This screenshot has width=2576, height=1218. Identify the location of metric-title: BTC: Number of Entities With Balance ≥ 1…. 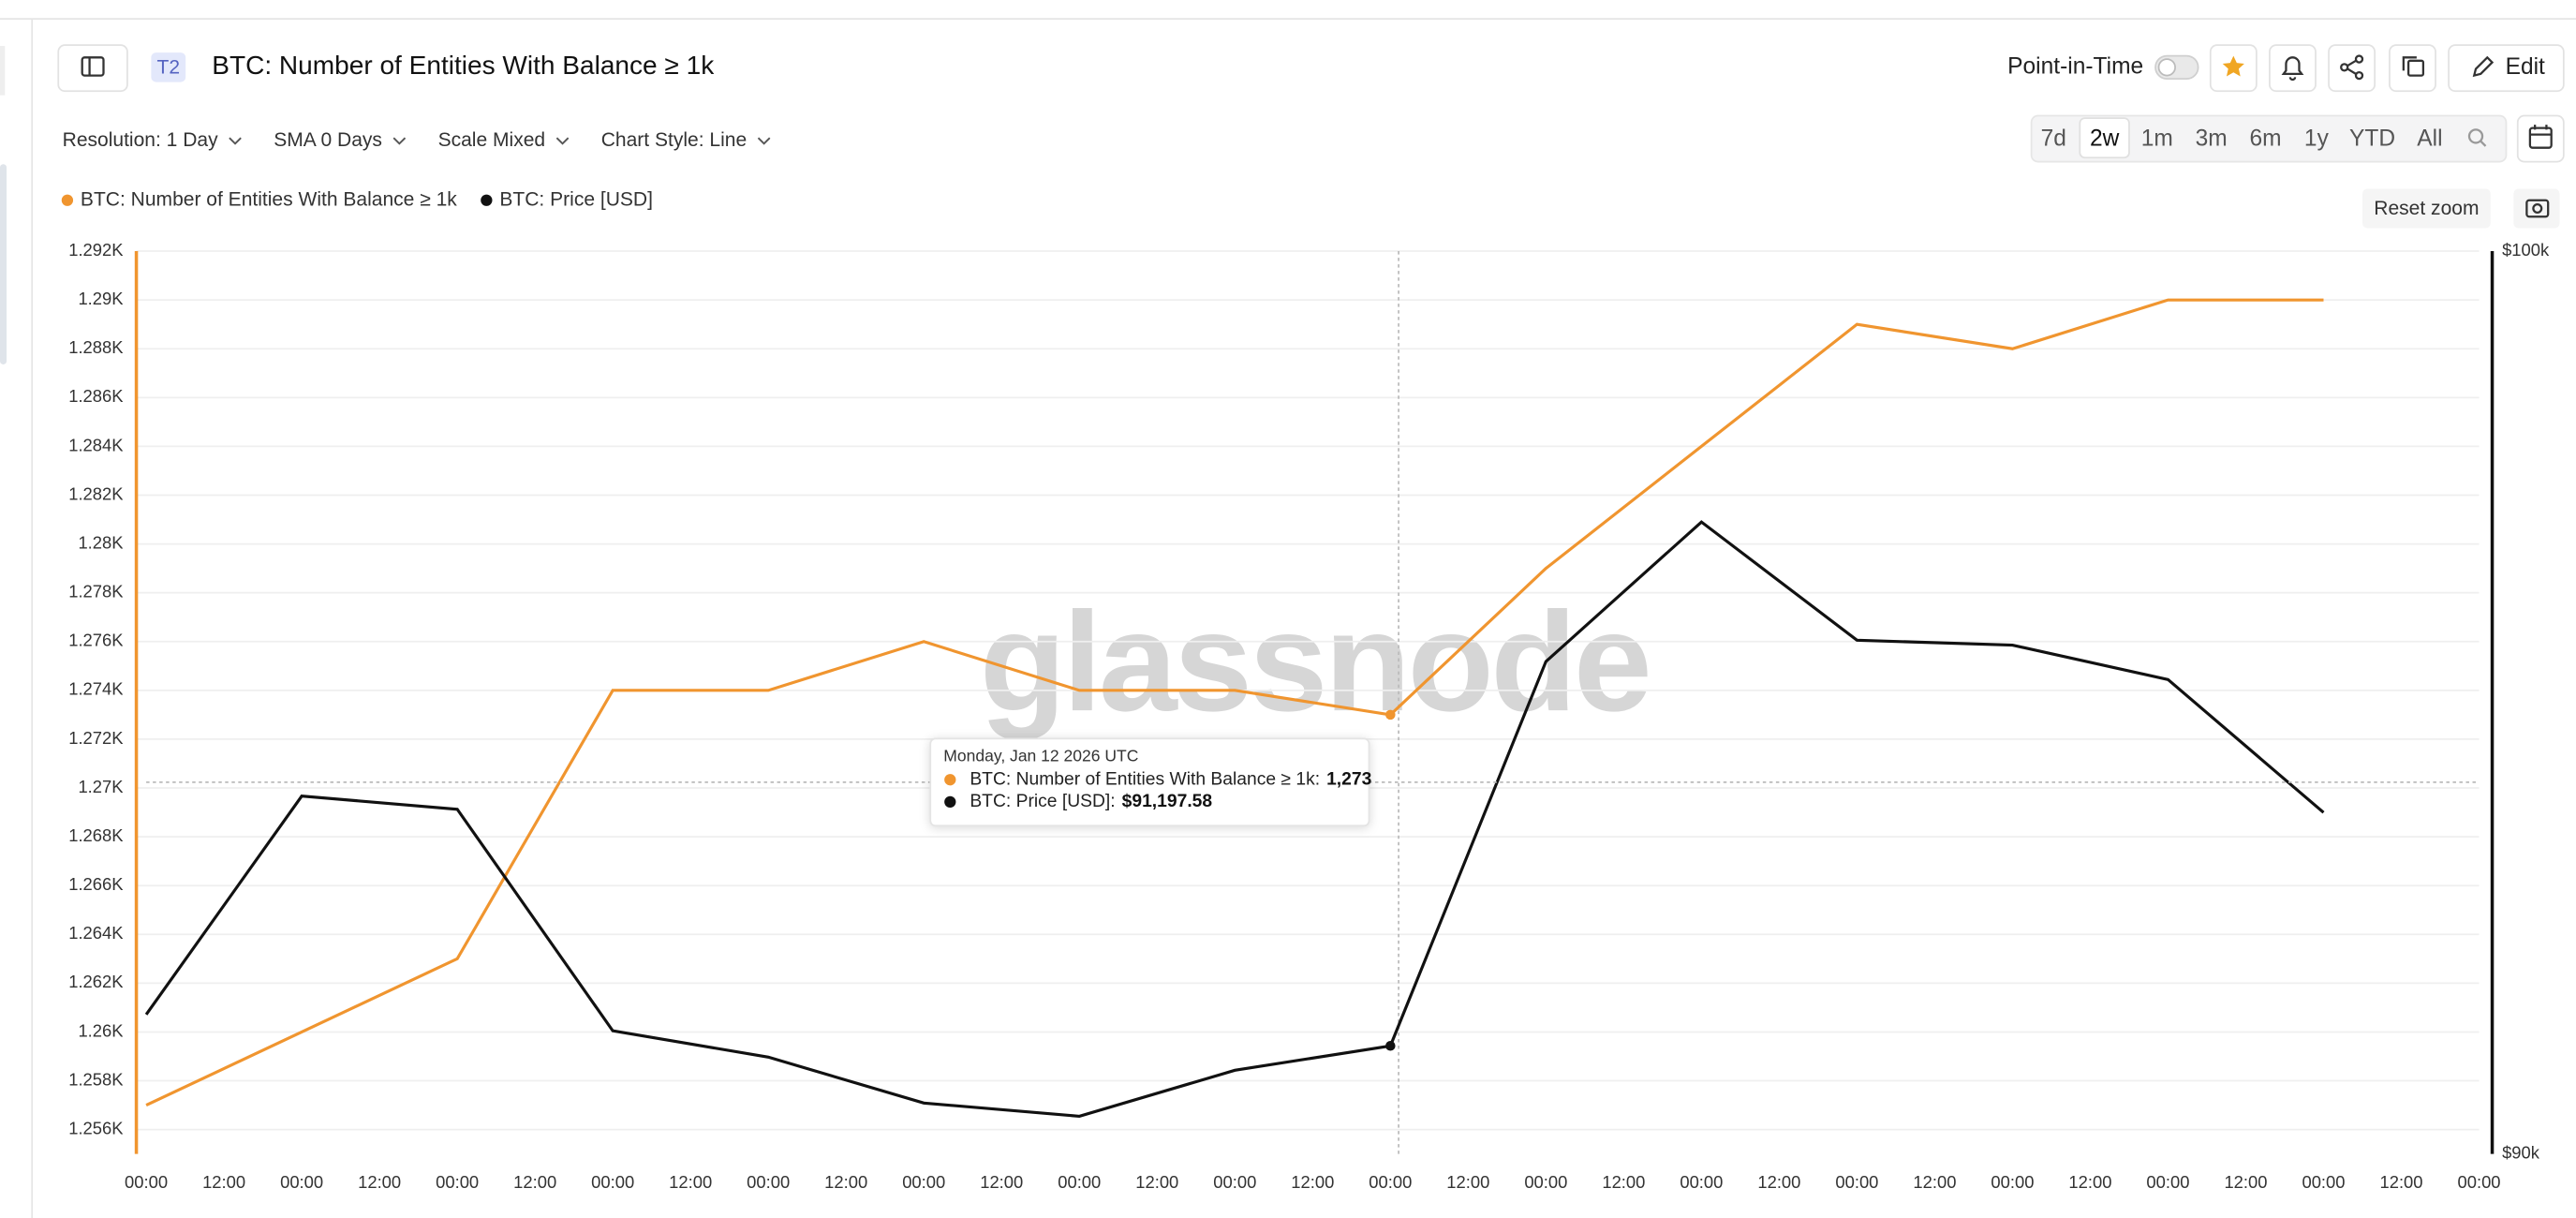
(464, 65).